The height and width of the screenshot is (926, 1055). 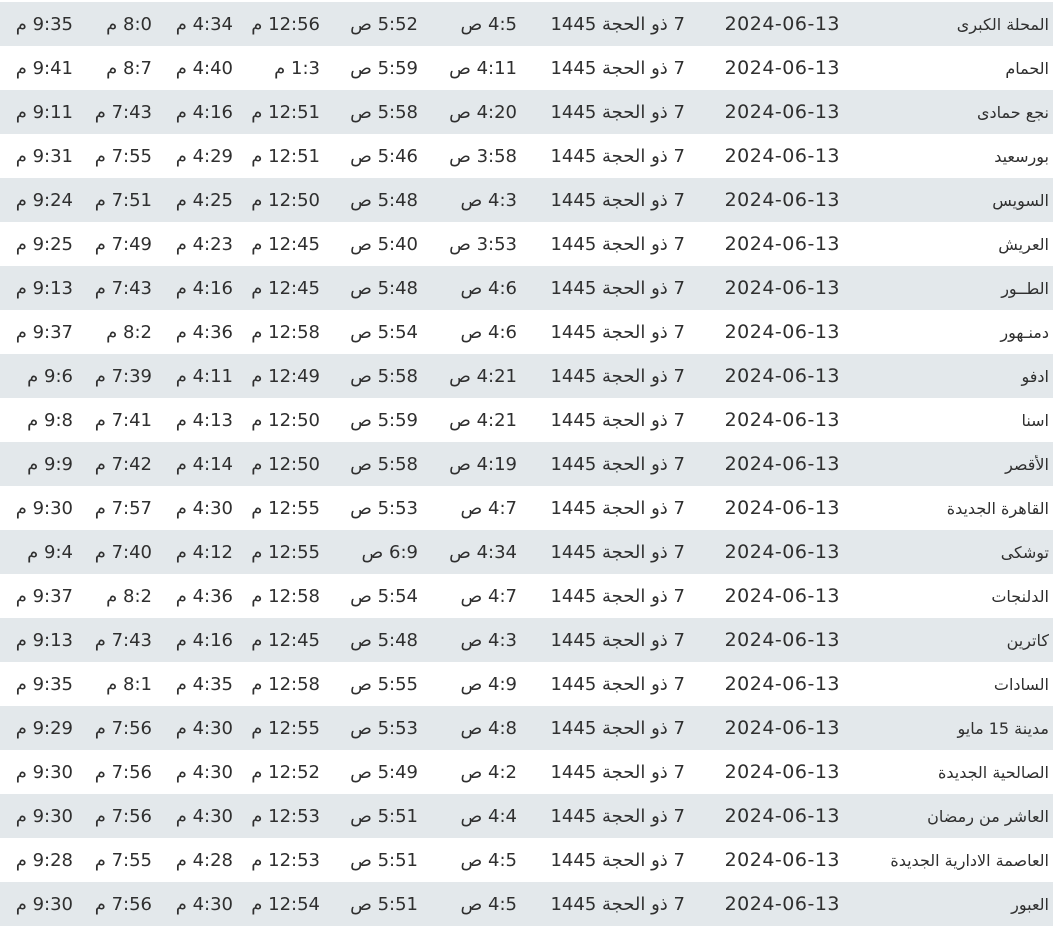 I want to click on sunrise-time: 5:40 ص, so click(x=384, y=244).